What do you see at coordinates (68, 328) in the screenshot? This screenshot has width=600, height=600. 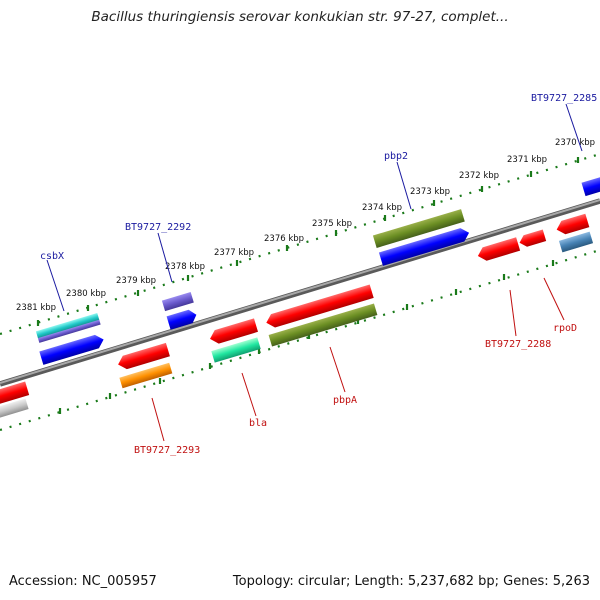 I see `gene-csbx` at bounding box center [68, 328].